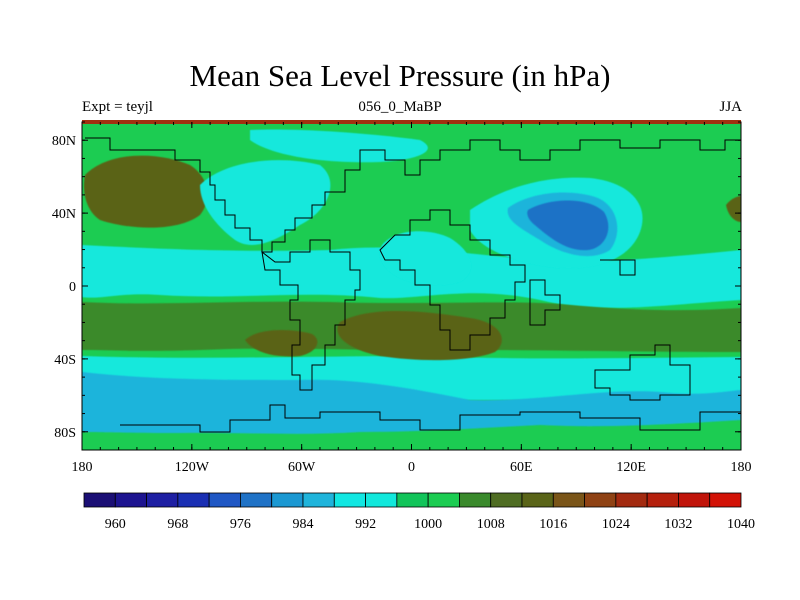  Describe the element at coordinates (642, 372) in the screenshot. I see `coastline-australia` at that location.